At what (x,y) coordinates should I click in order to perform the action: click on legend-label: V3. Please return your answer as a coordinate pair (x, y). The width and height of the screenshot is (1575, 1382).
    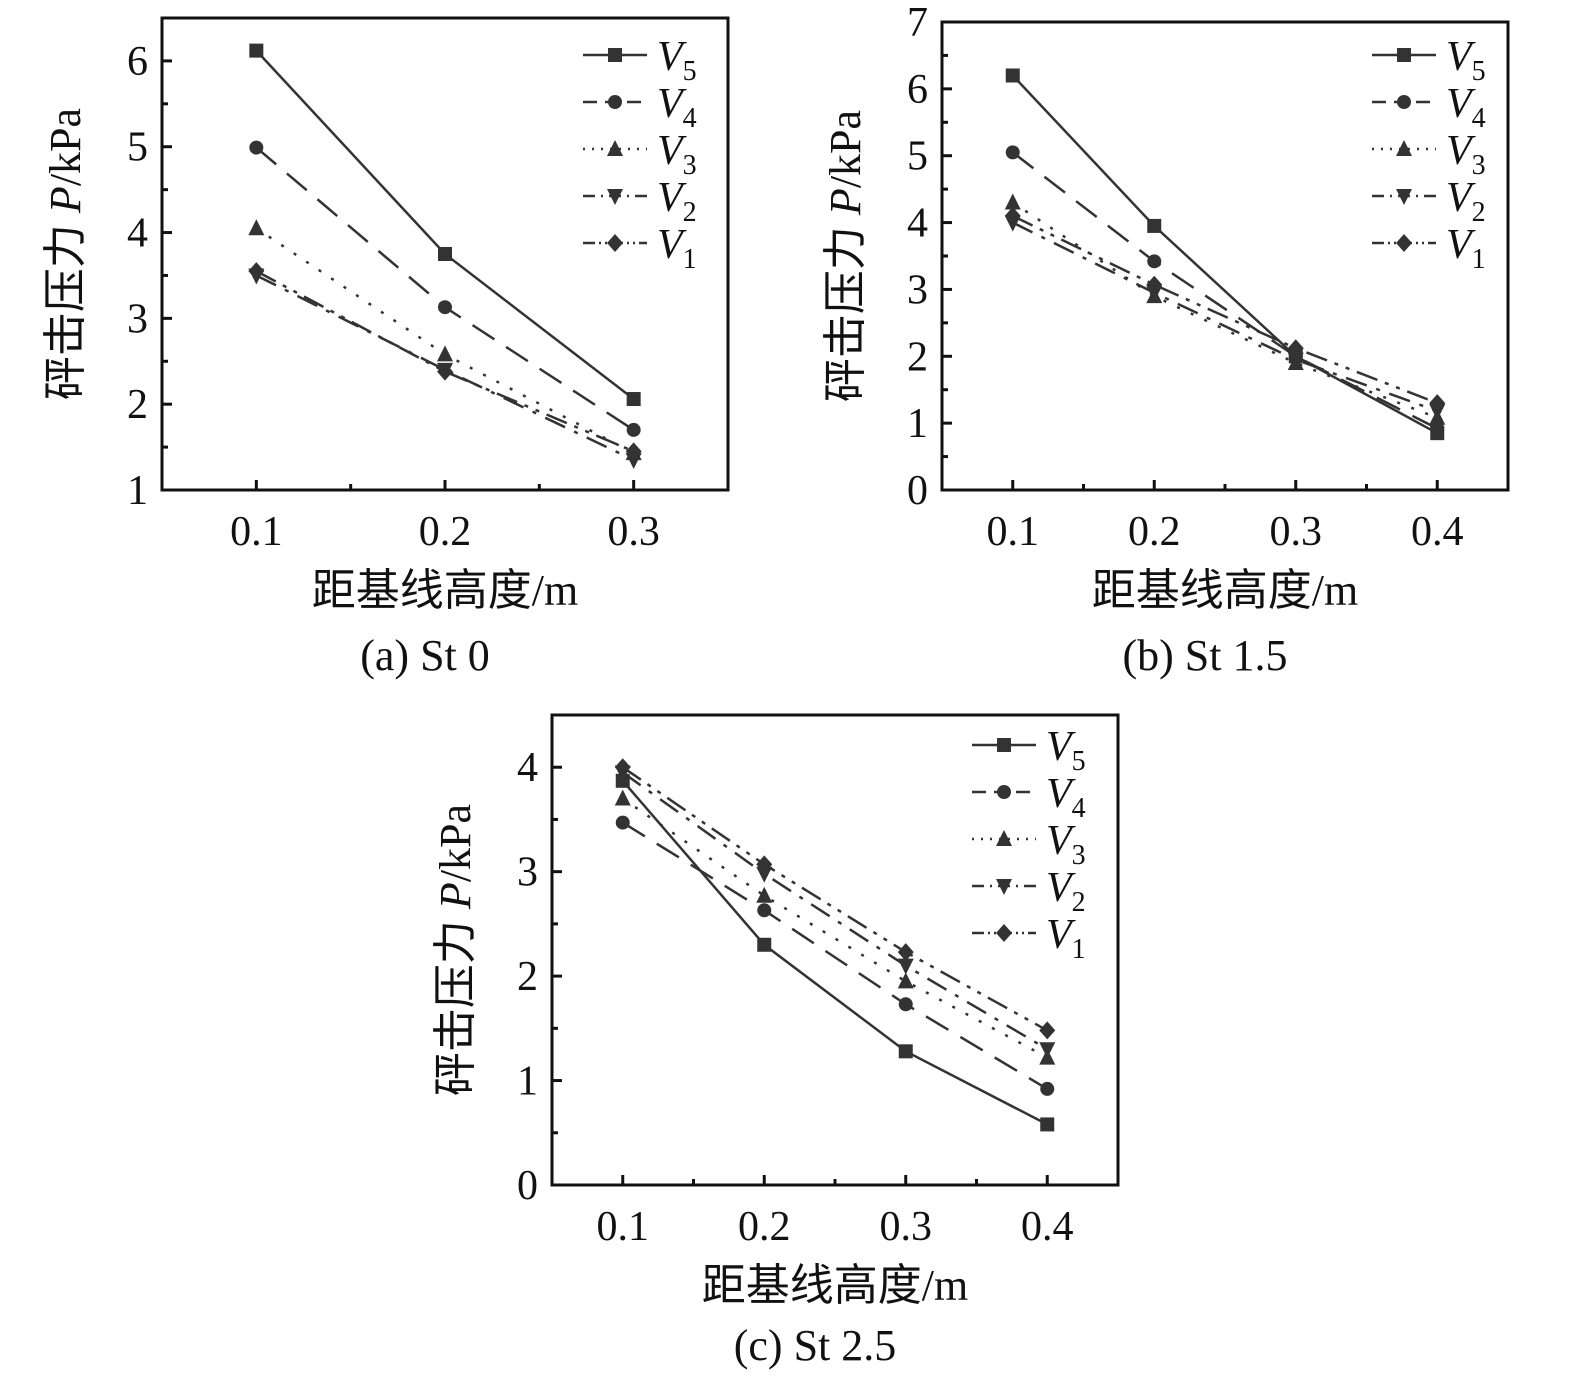
    Looking at the image, I should click on (677, 154).